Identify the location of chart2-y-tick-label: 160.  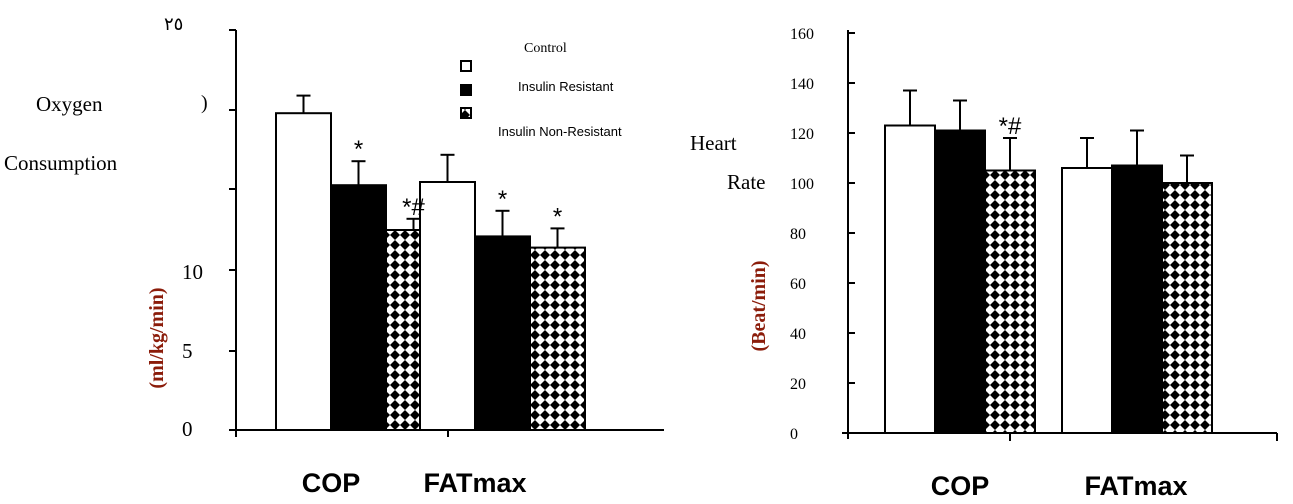
(802, 34).